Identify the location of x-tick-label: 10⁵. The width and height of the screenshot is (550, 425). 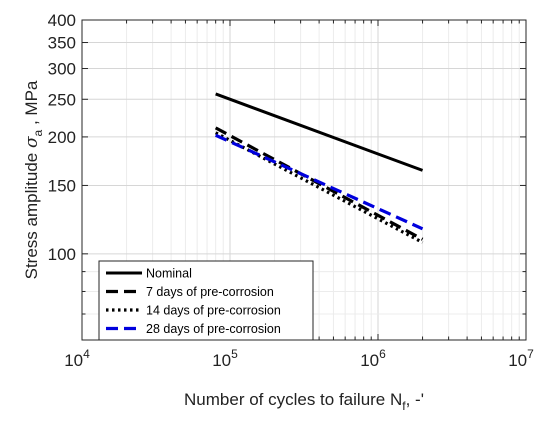
(225, 358).